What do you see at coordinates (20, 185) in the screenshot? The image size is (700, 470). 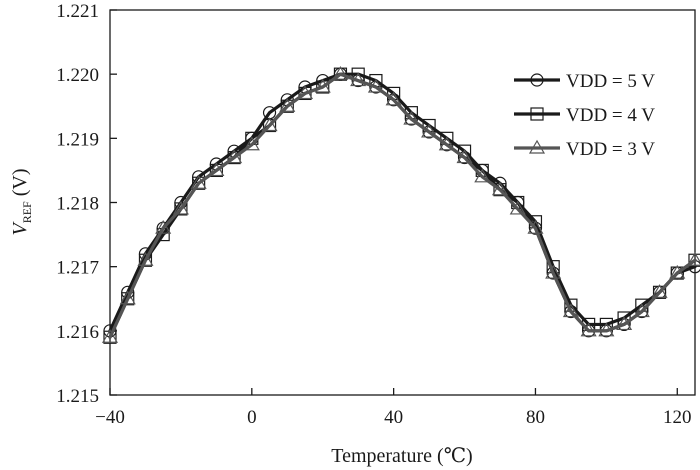 I see `y-axis-title-unit: (V)` at bounding box center [20, 185].